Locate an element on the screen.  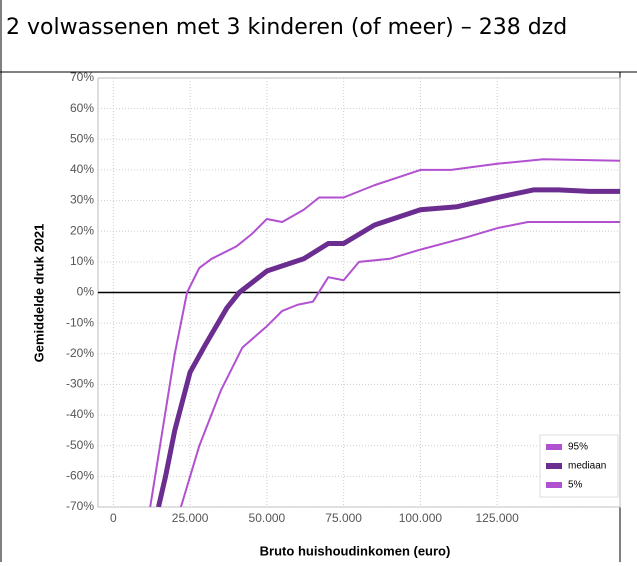
y-tick-label: 10% is located at coordinates (82, 261).